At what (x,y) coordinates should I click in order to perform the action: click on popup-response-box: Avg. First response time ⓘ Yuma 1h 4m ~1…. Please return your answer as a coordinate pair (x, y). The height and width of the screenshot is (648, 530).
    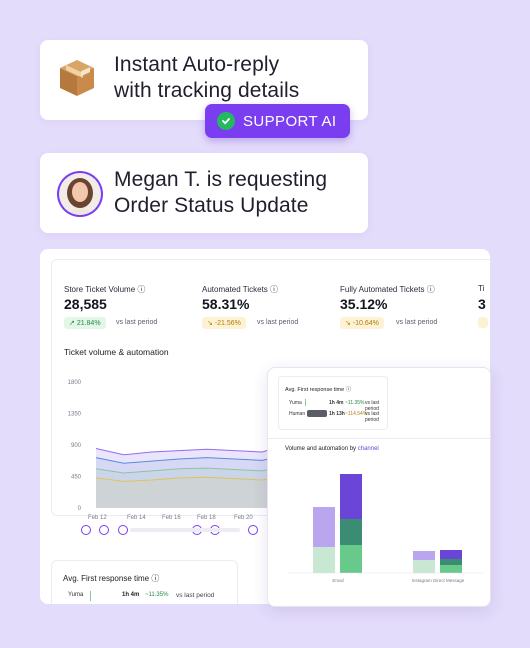
    Looking at the image, I should click on (333, 403).